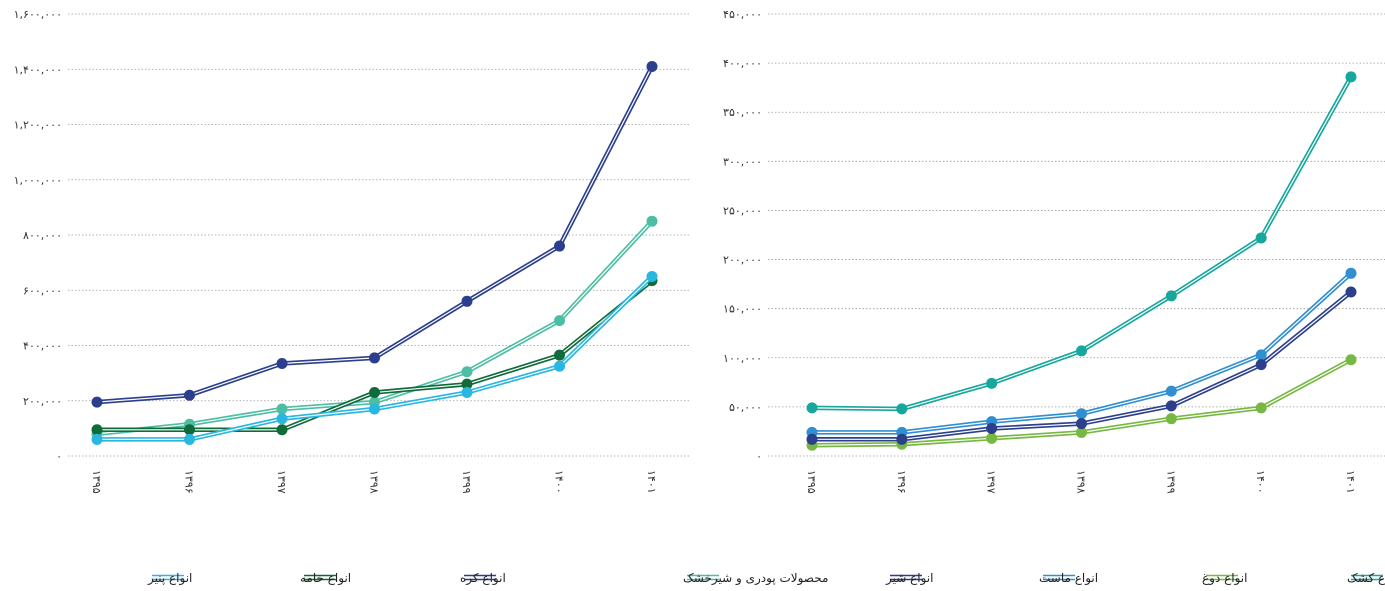  What do you see at coordinates (38, 125) in the screenshot?
I see `y-tick-label: ۱,۲۰۰,۰۰۰` at bounding box center [38, 125].